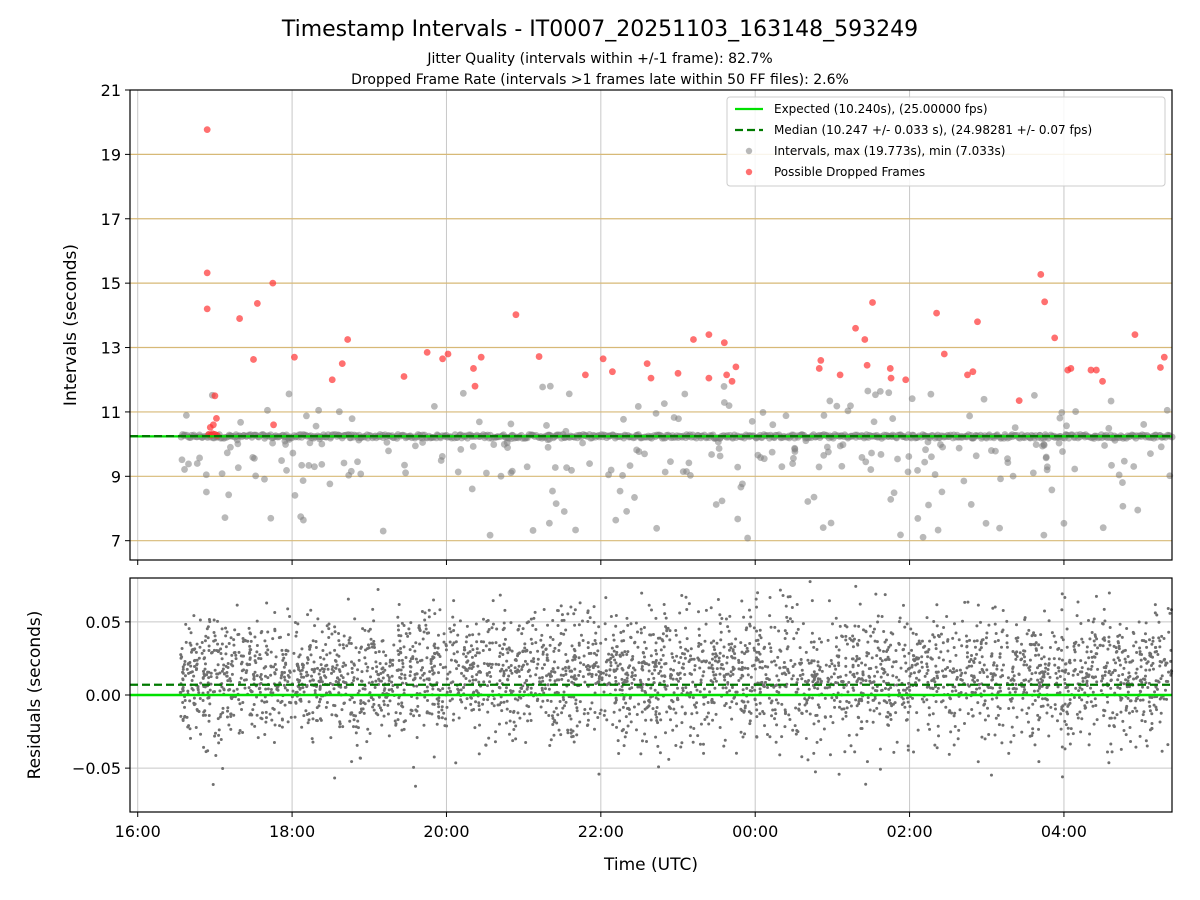 This screenshot has width=1200, height=900. I want to click on top-y-tick-label: 21, so click(111, 90).